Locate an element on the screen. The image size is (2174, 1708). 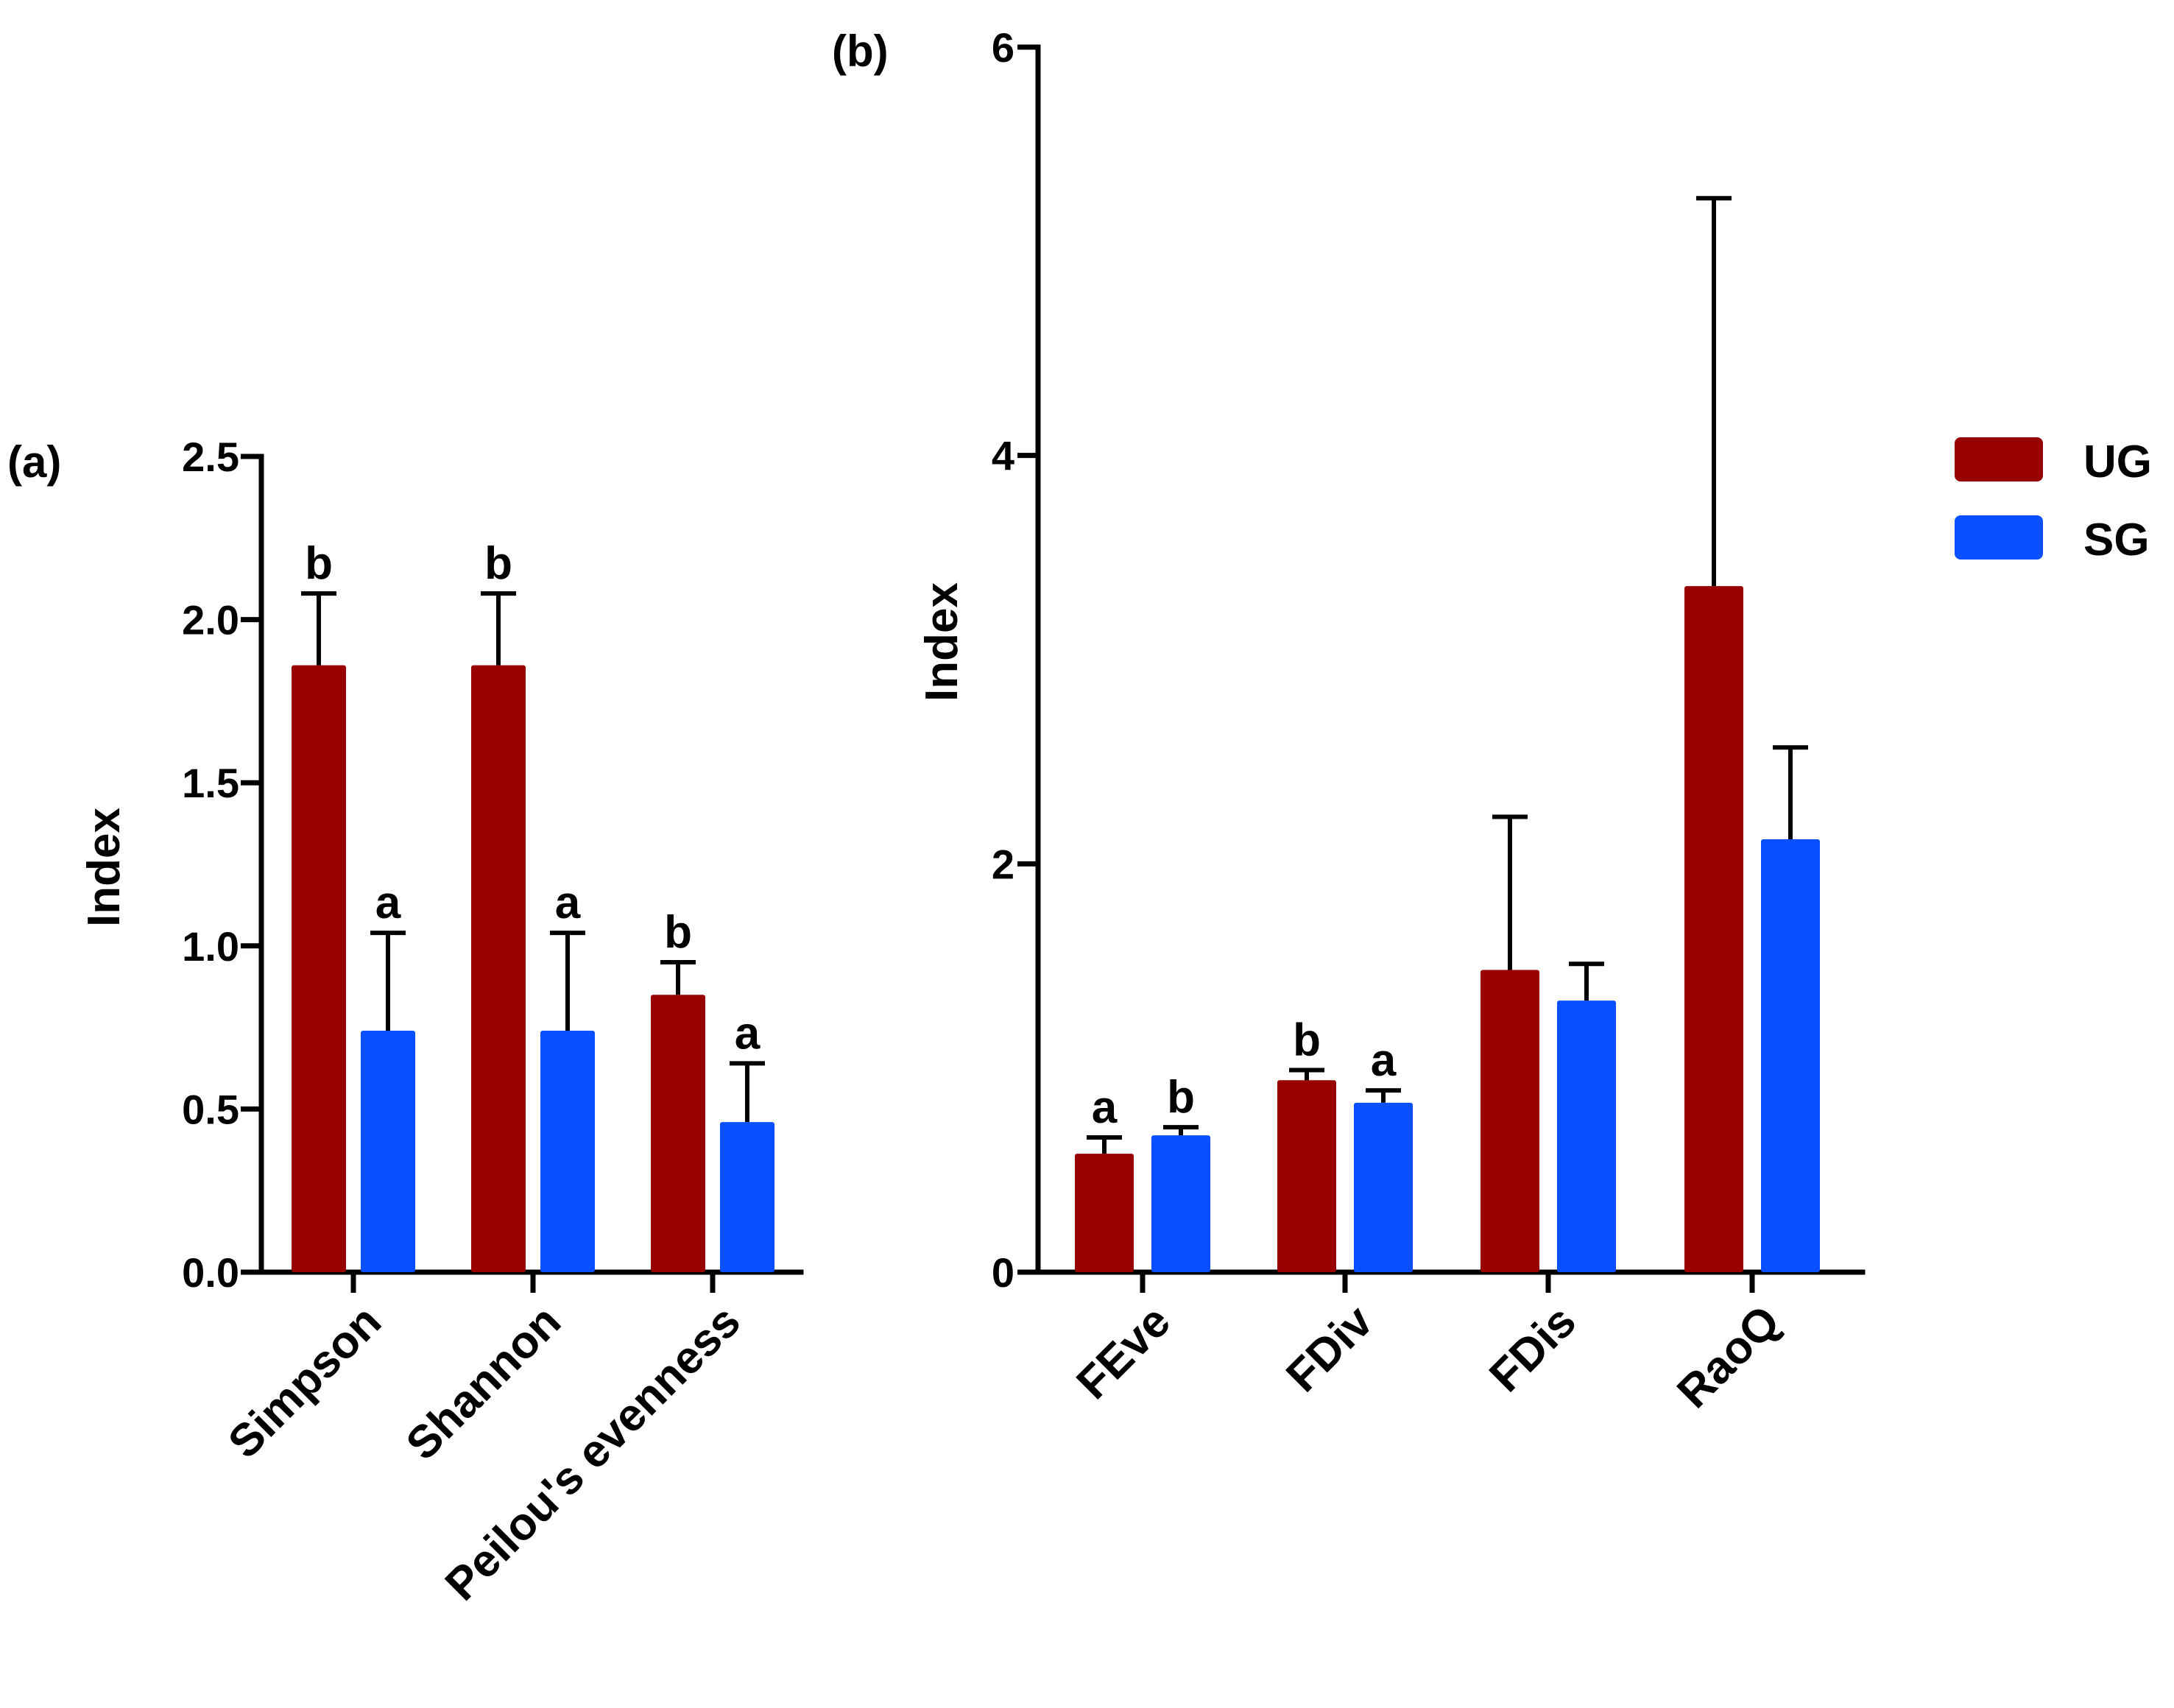
panel-b-label: (b) is located at coordinates (860, 51).